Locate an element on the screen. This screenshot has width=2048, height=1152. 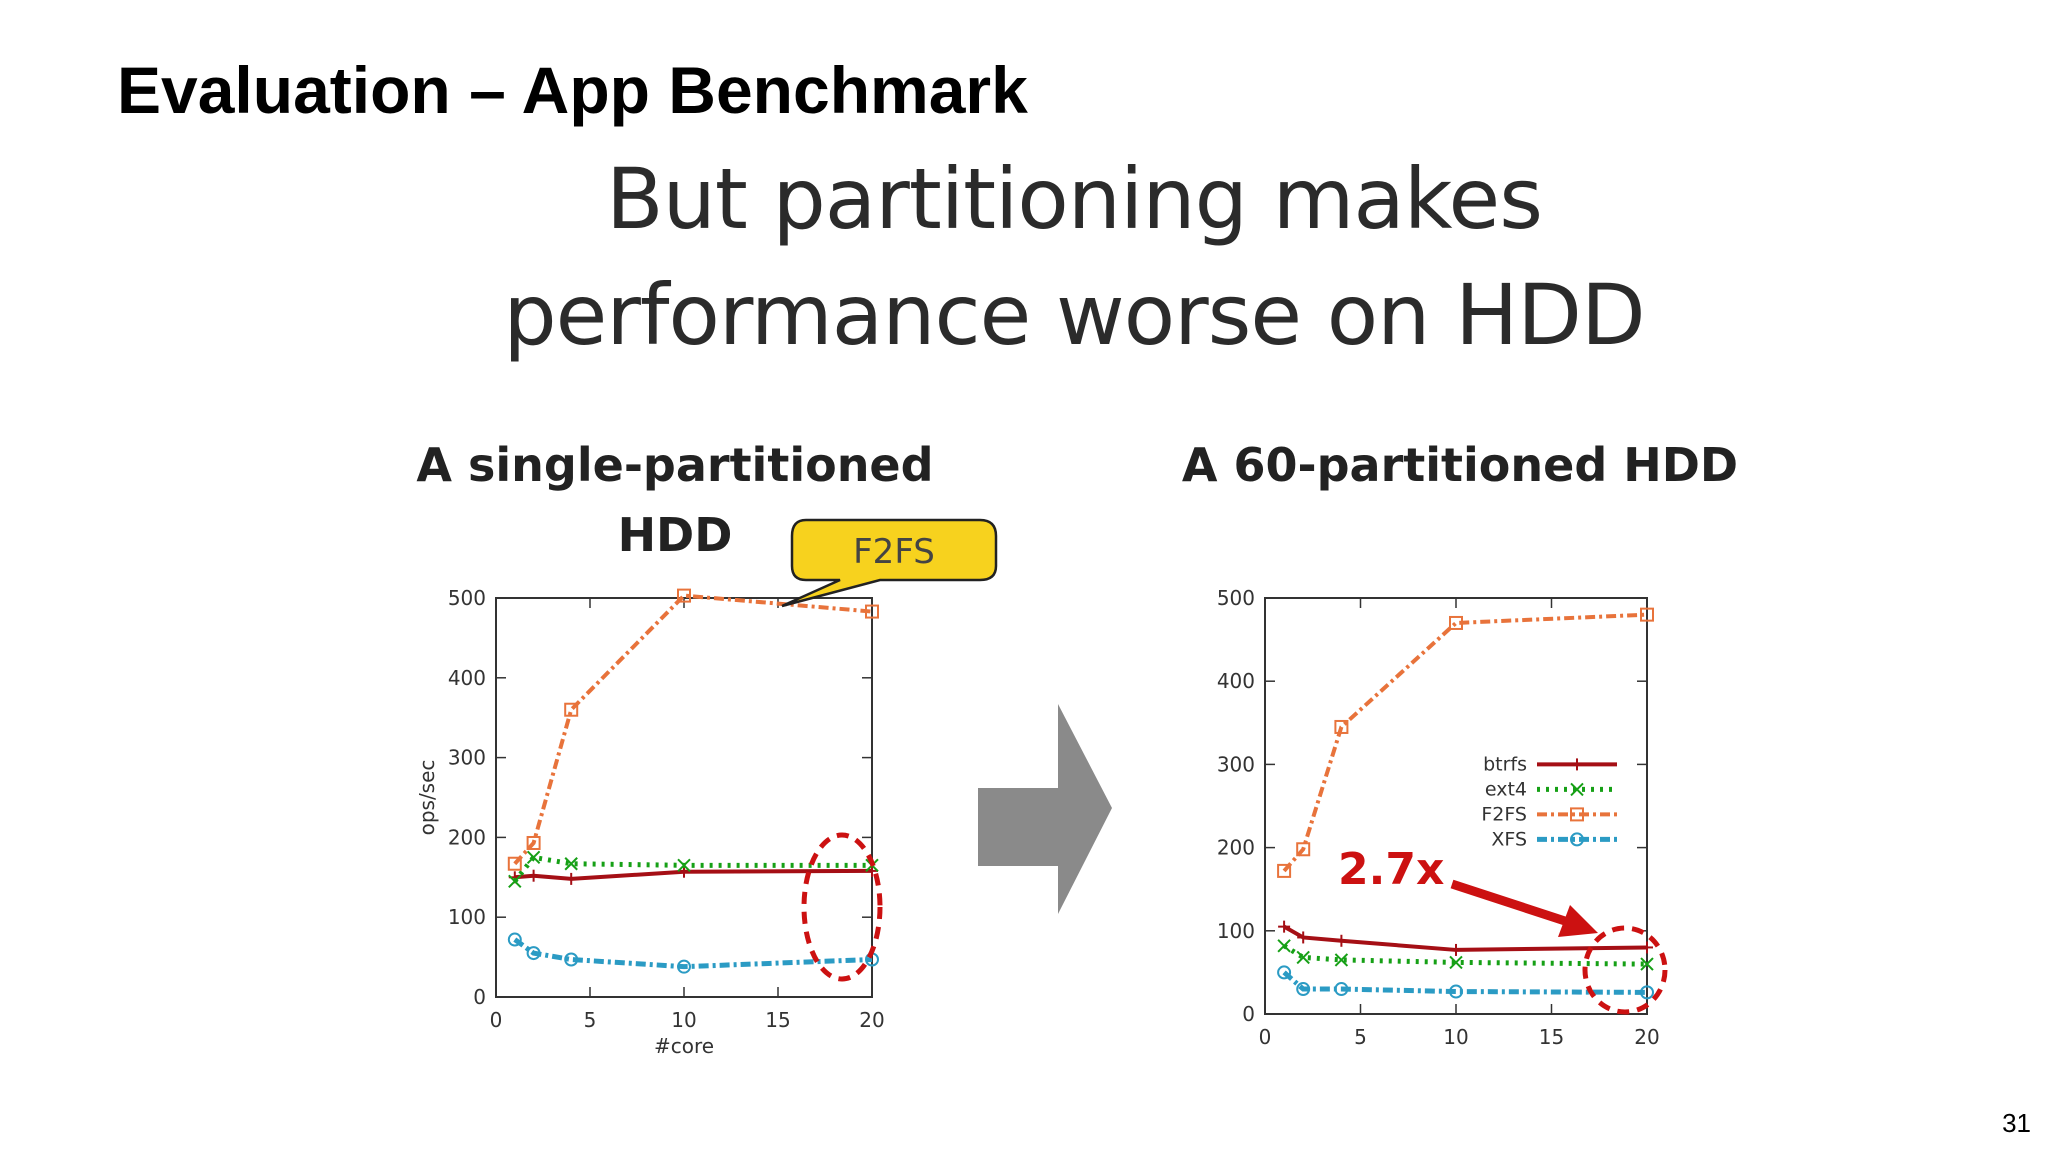
right-arrow-icon is located at coordinates (1045, 809).